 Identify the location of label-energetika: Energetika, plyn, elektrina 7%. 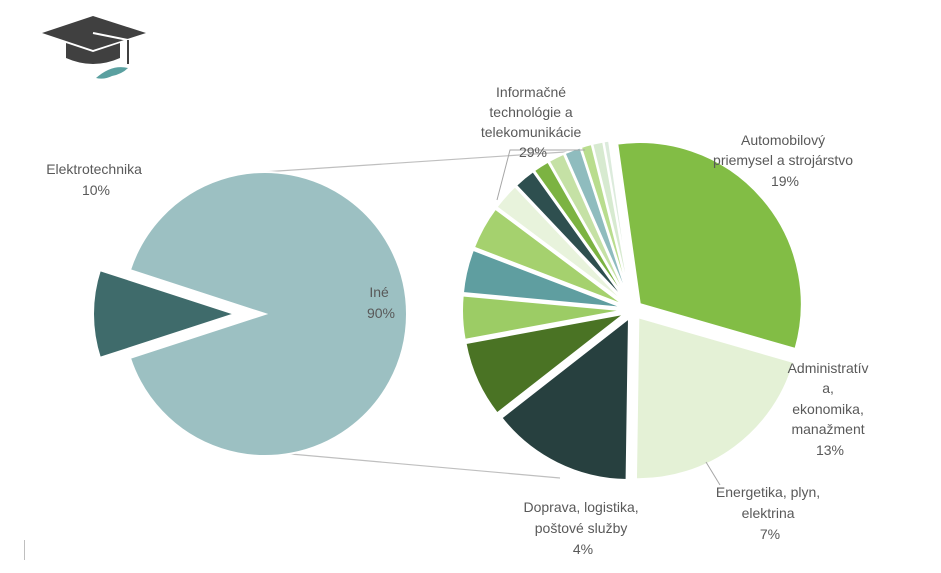
(770, 513).